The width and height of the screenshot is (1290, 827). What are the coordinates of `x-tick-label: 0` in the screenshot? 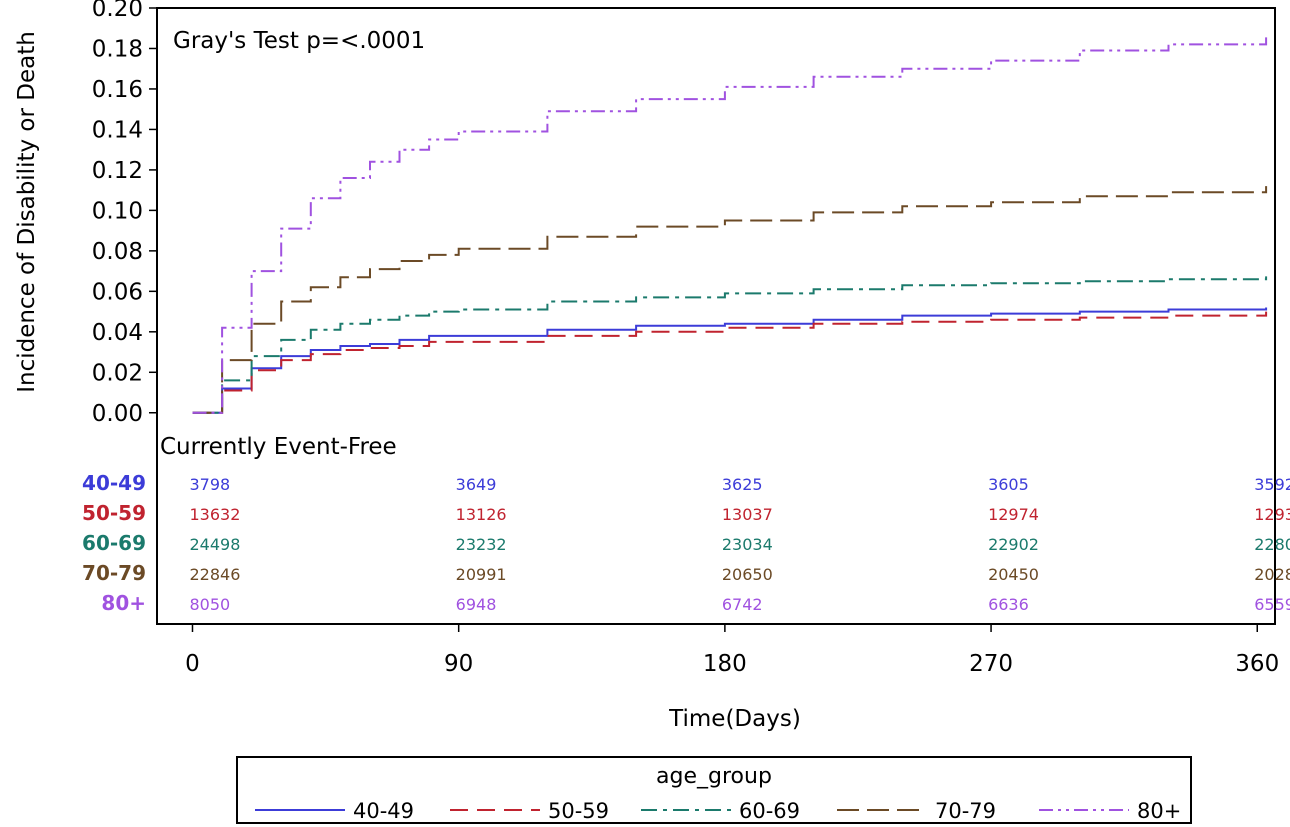 It's located at (192, 664).